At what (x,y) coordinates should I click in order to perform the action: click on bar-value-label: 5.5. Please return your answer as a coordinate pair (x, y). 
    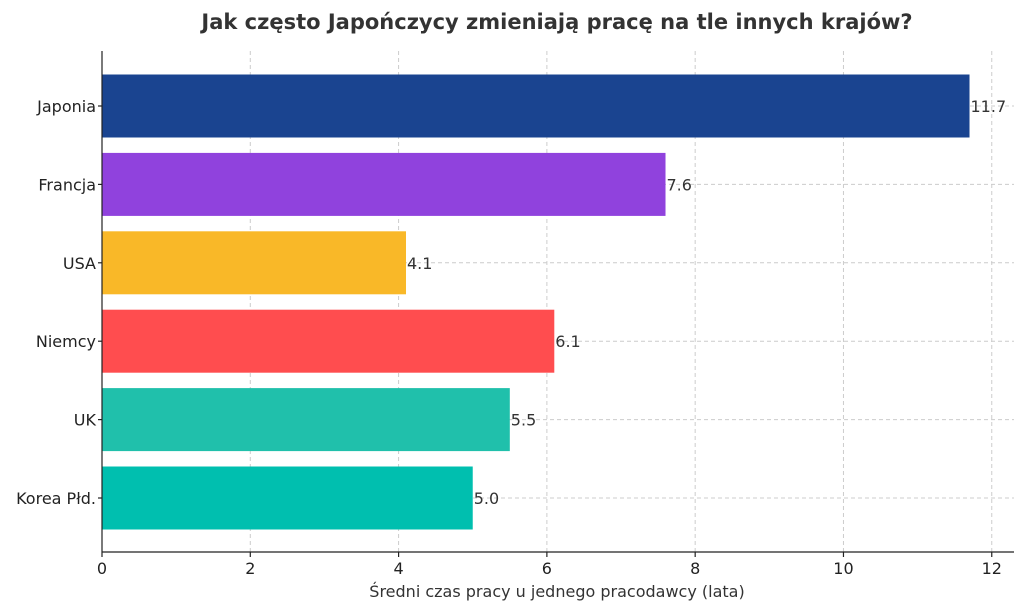
    Looking at the image, I should click on (523, 420).